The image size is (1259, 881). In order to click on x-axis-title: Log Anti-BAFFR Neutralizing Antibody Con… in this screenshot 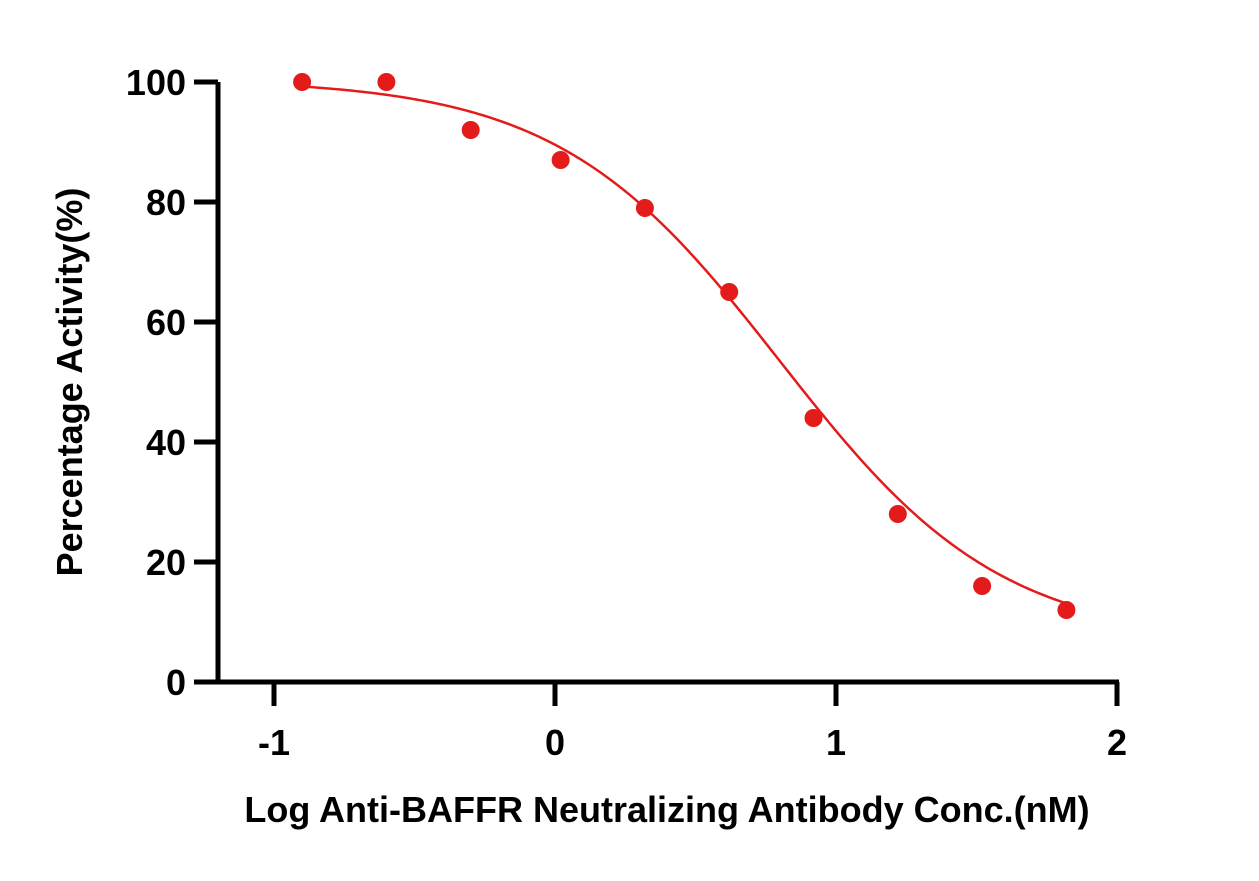, I will do `click(666, 809)`.